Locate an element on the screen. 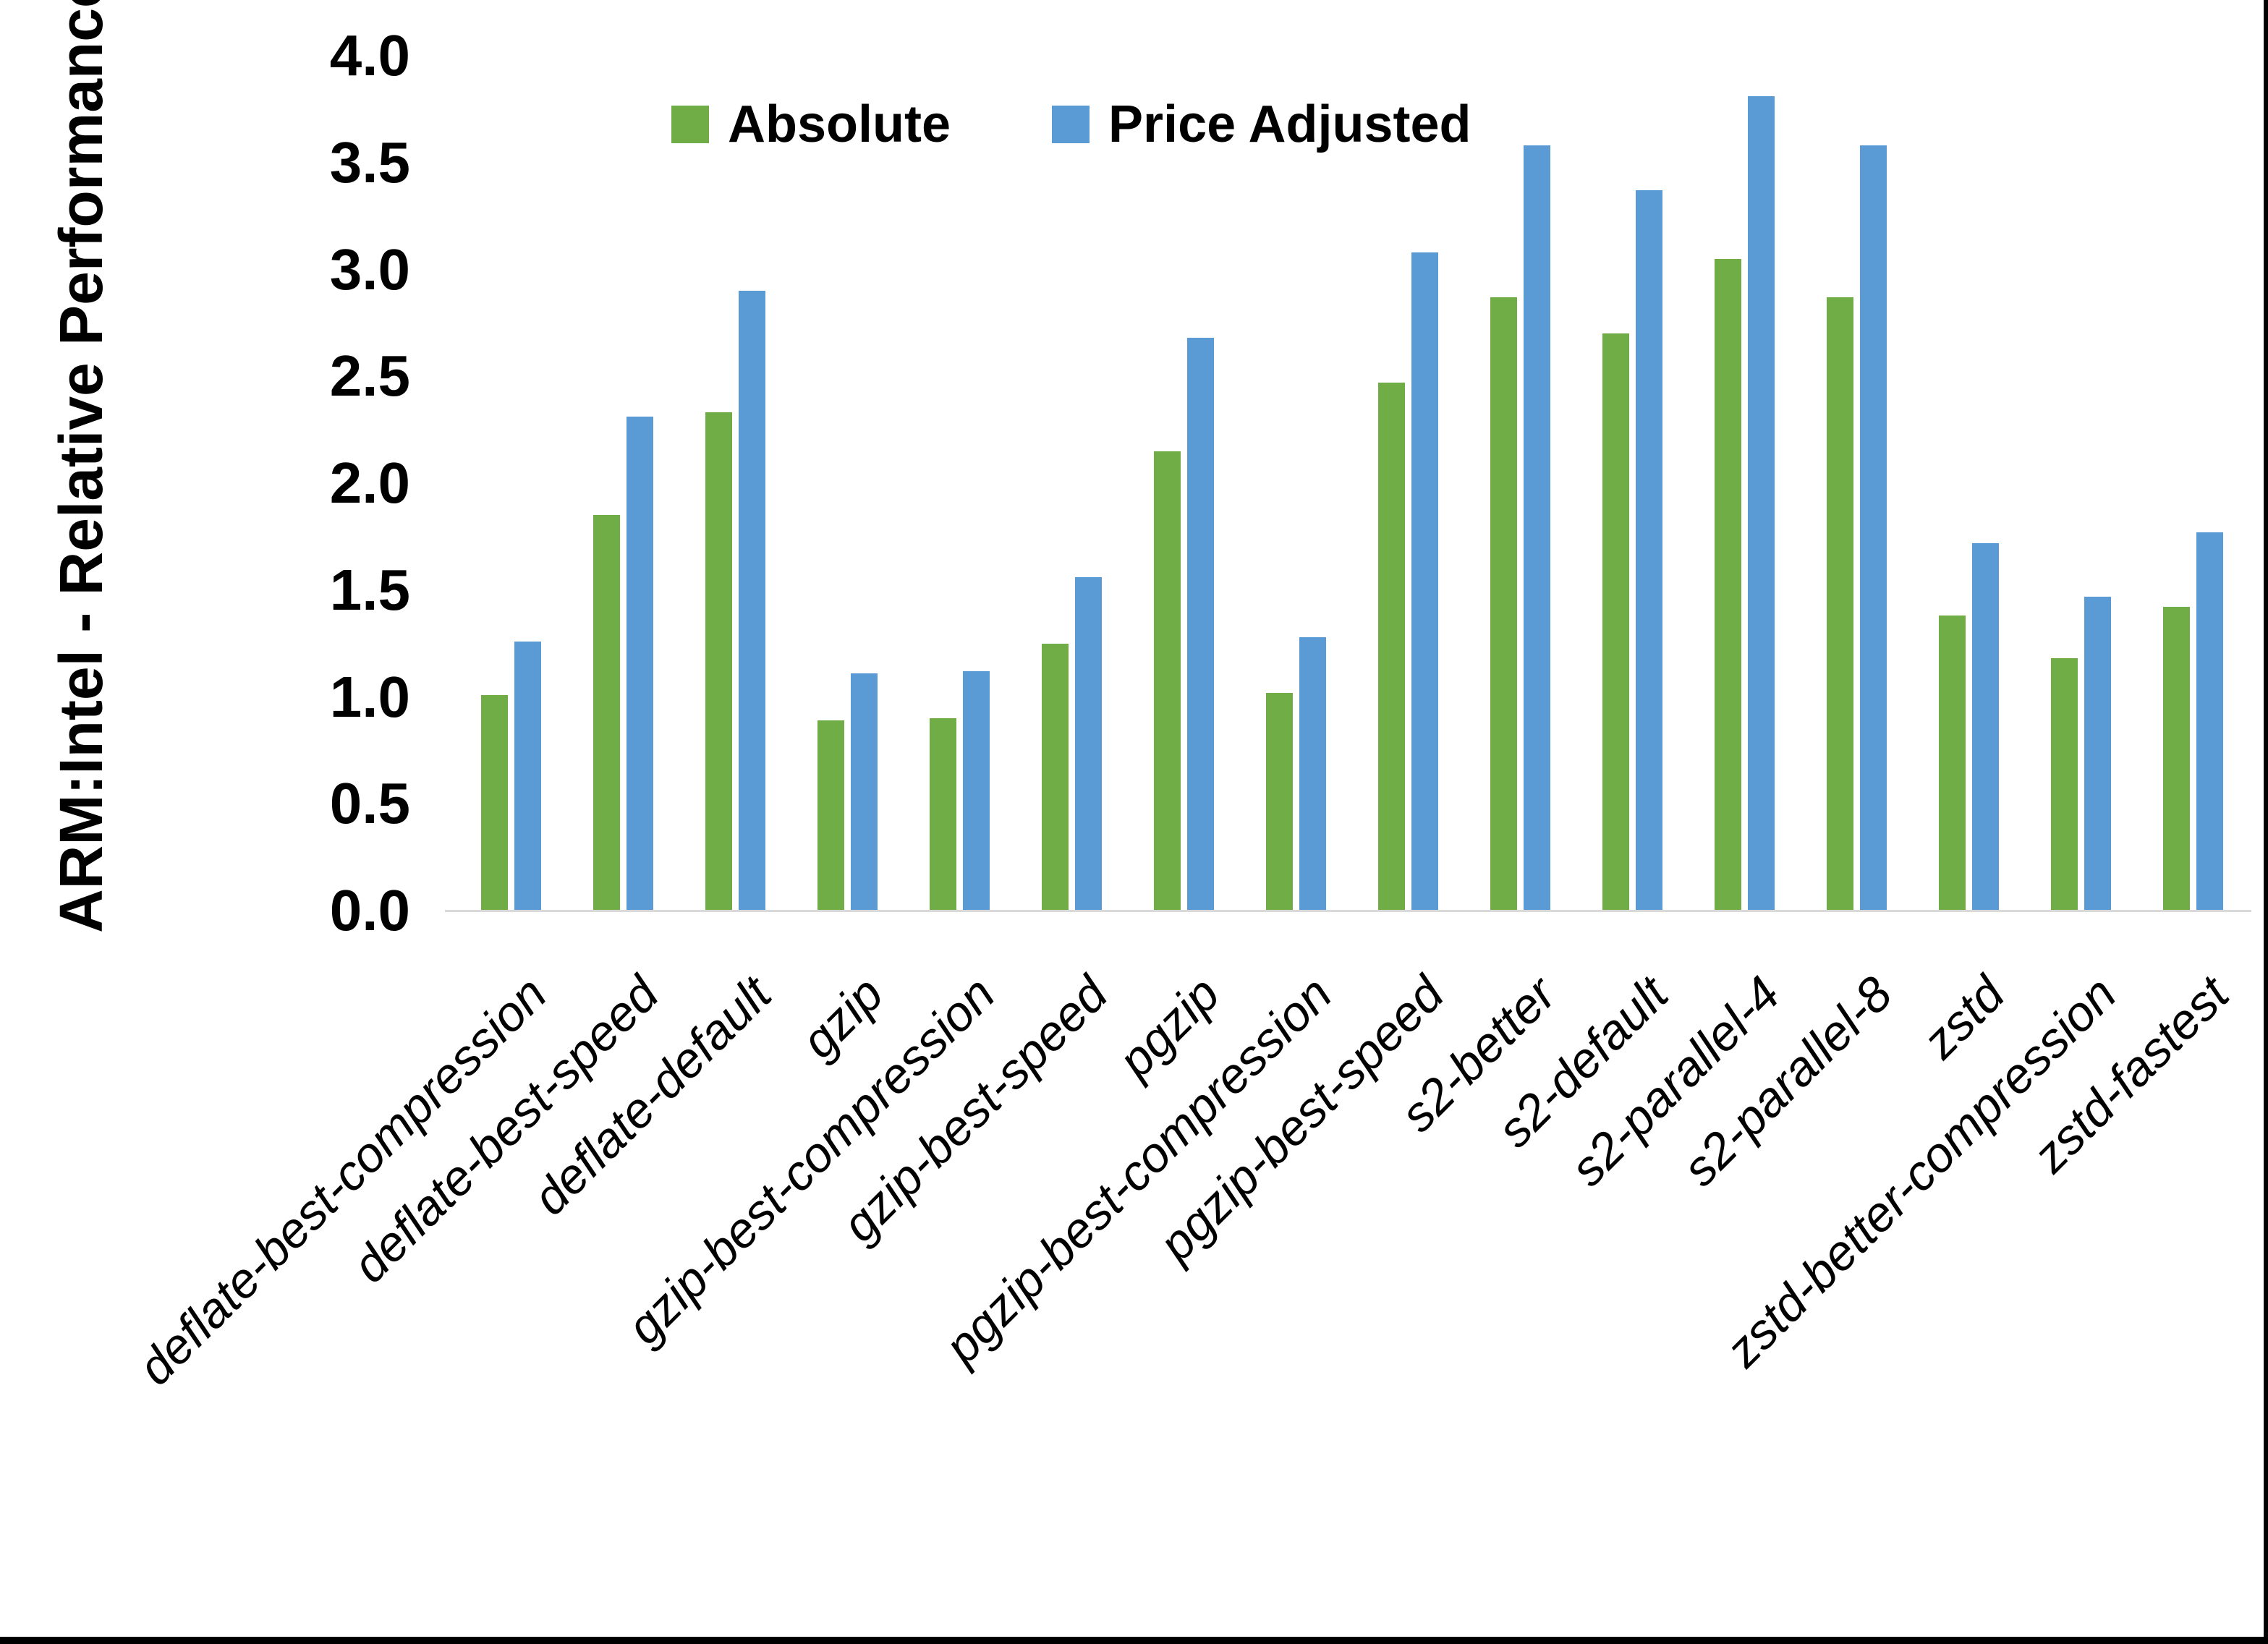  bar-absolute-s2-default is located at coordinates (1615, 622).